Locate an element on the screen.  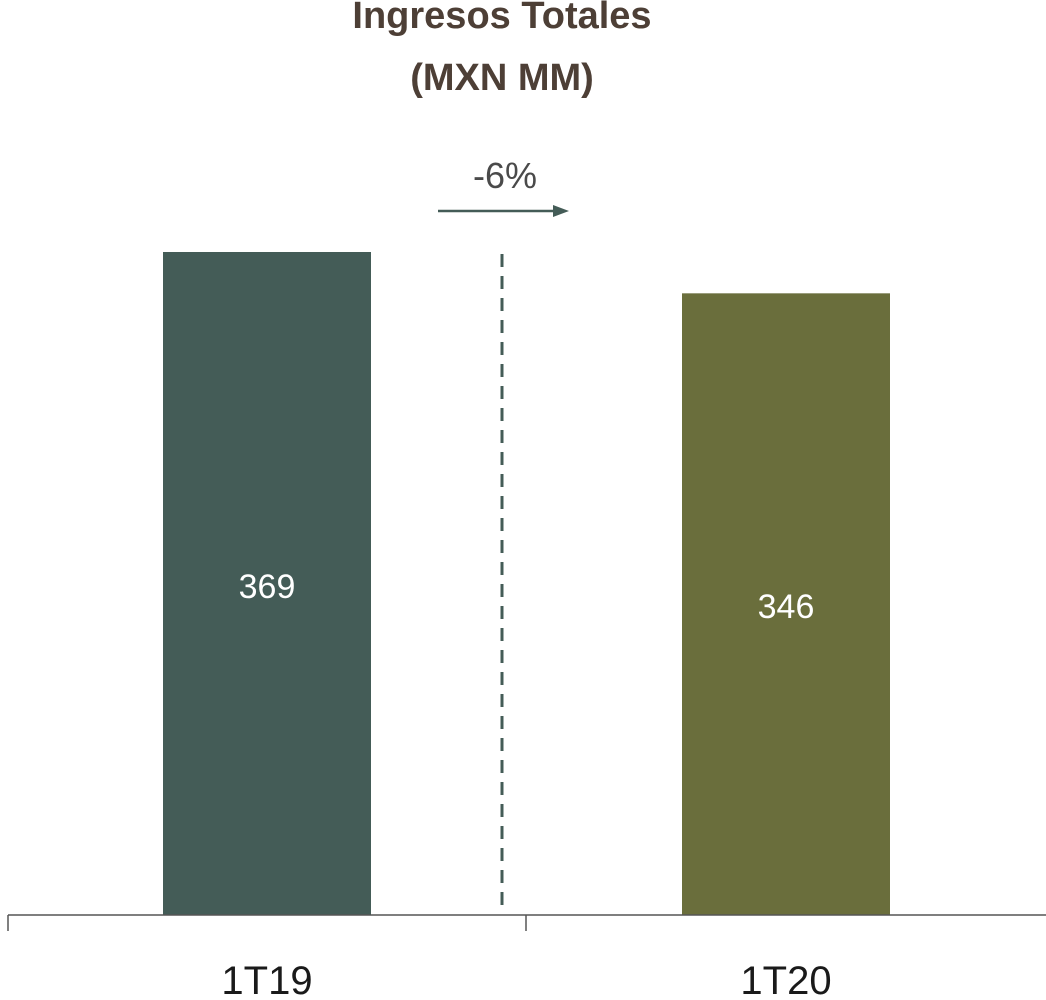
x-axis: 1T19 1T20 is located at coordinates (526, 957).